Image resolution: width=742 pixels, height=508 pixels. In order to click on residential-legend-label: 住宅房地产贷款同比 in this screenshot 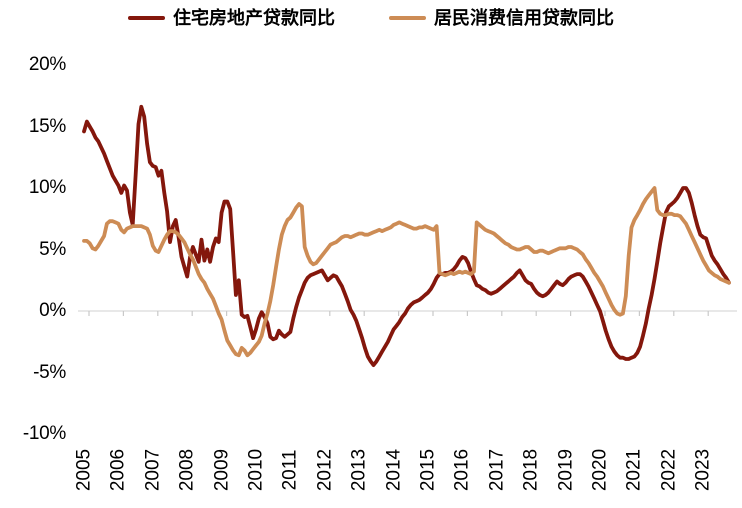, I will do `click(254, 18)`.